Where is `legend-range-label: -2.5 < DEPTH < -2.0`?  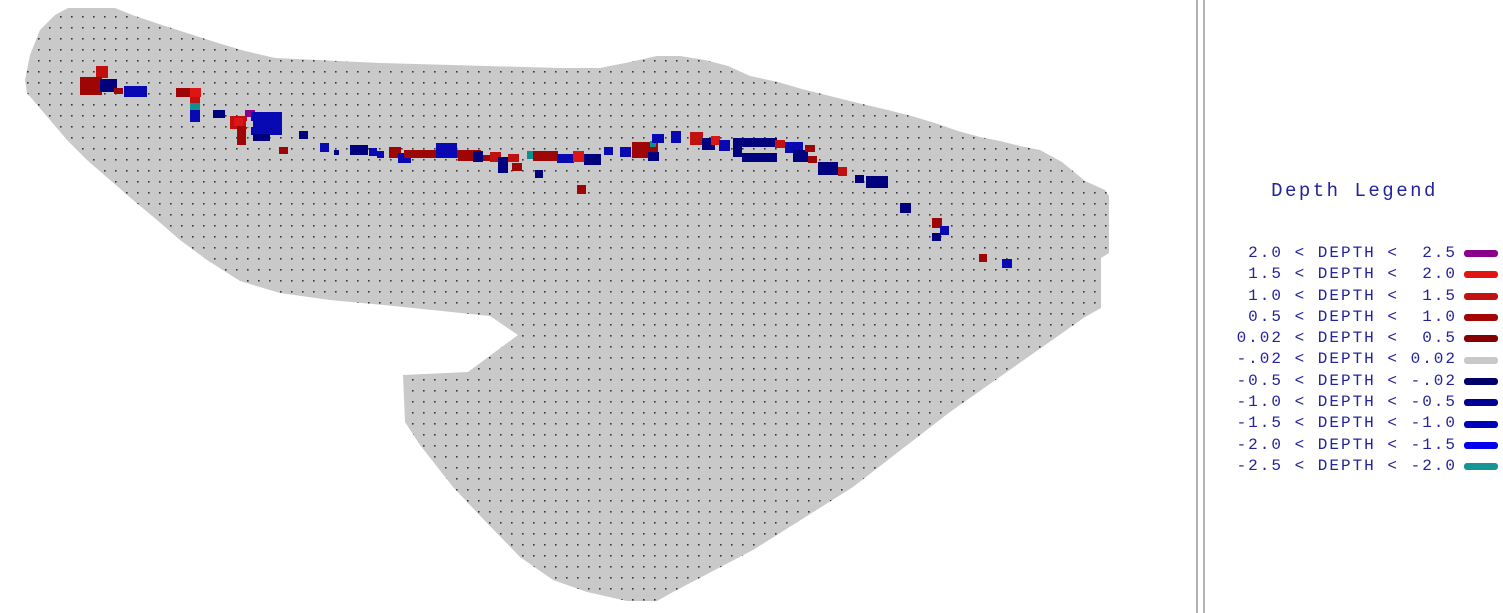
legend-range-label: -2.5 < DEPTH < -2.0 is located at coordinates (1346, 465).